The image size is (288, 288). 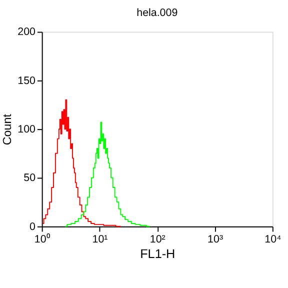 What do you see at coordinates (33, 226) in the screenshot?
I see `y-tick-label: 0` at bounding box center [33, 226].